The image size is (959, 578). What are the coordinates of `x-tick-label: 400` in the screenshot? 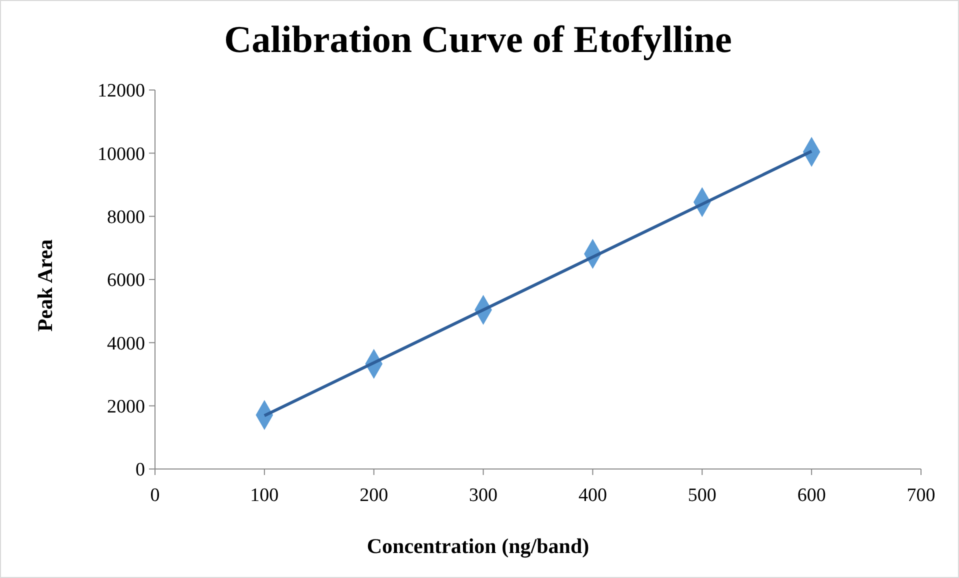 It's located at (592, 495).